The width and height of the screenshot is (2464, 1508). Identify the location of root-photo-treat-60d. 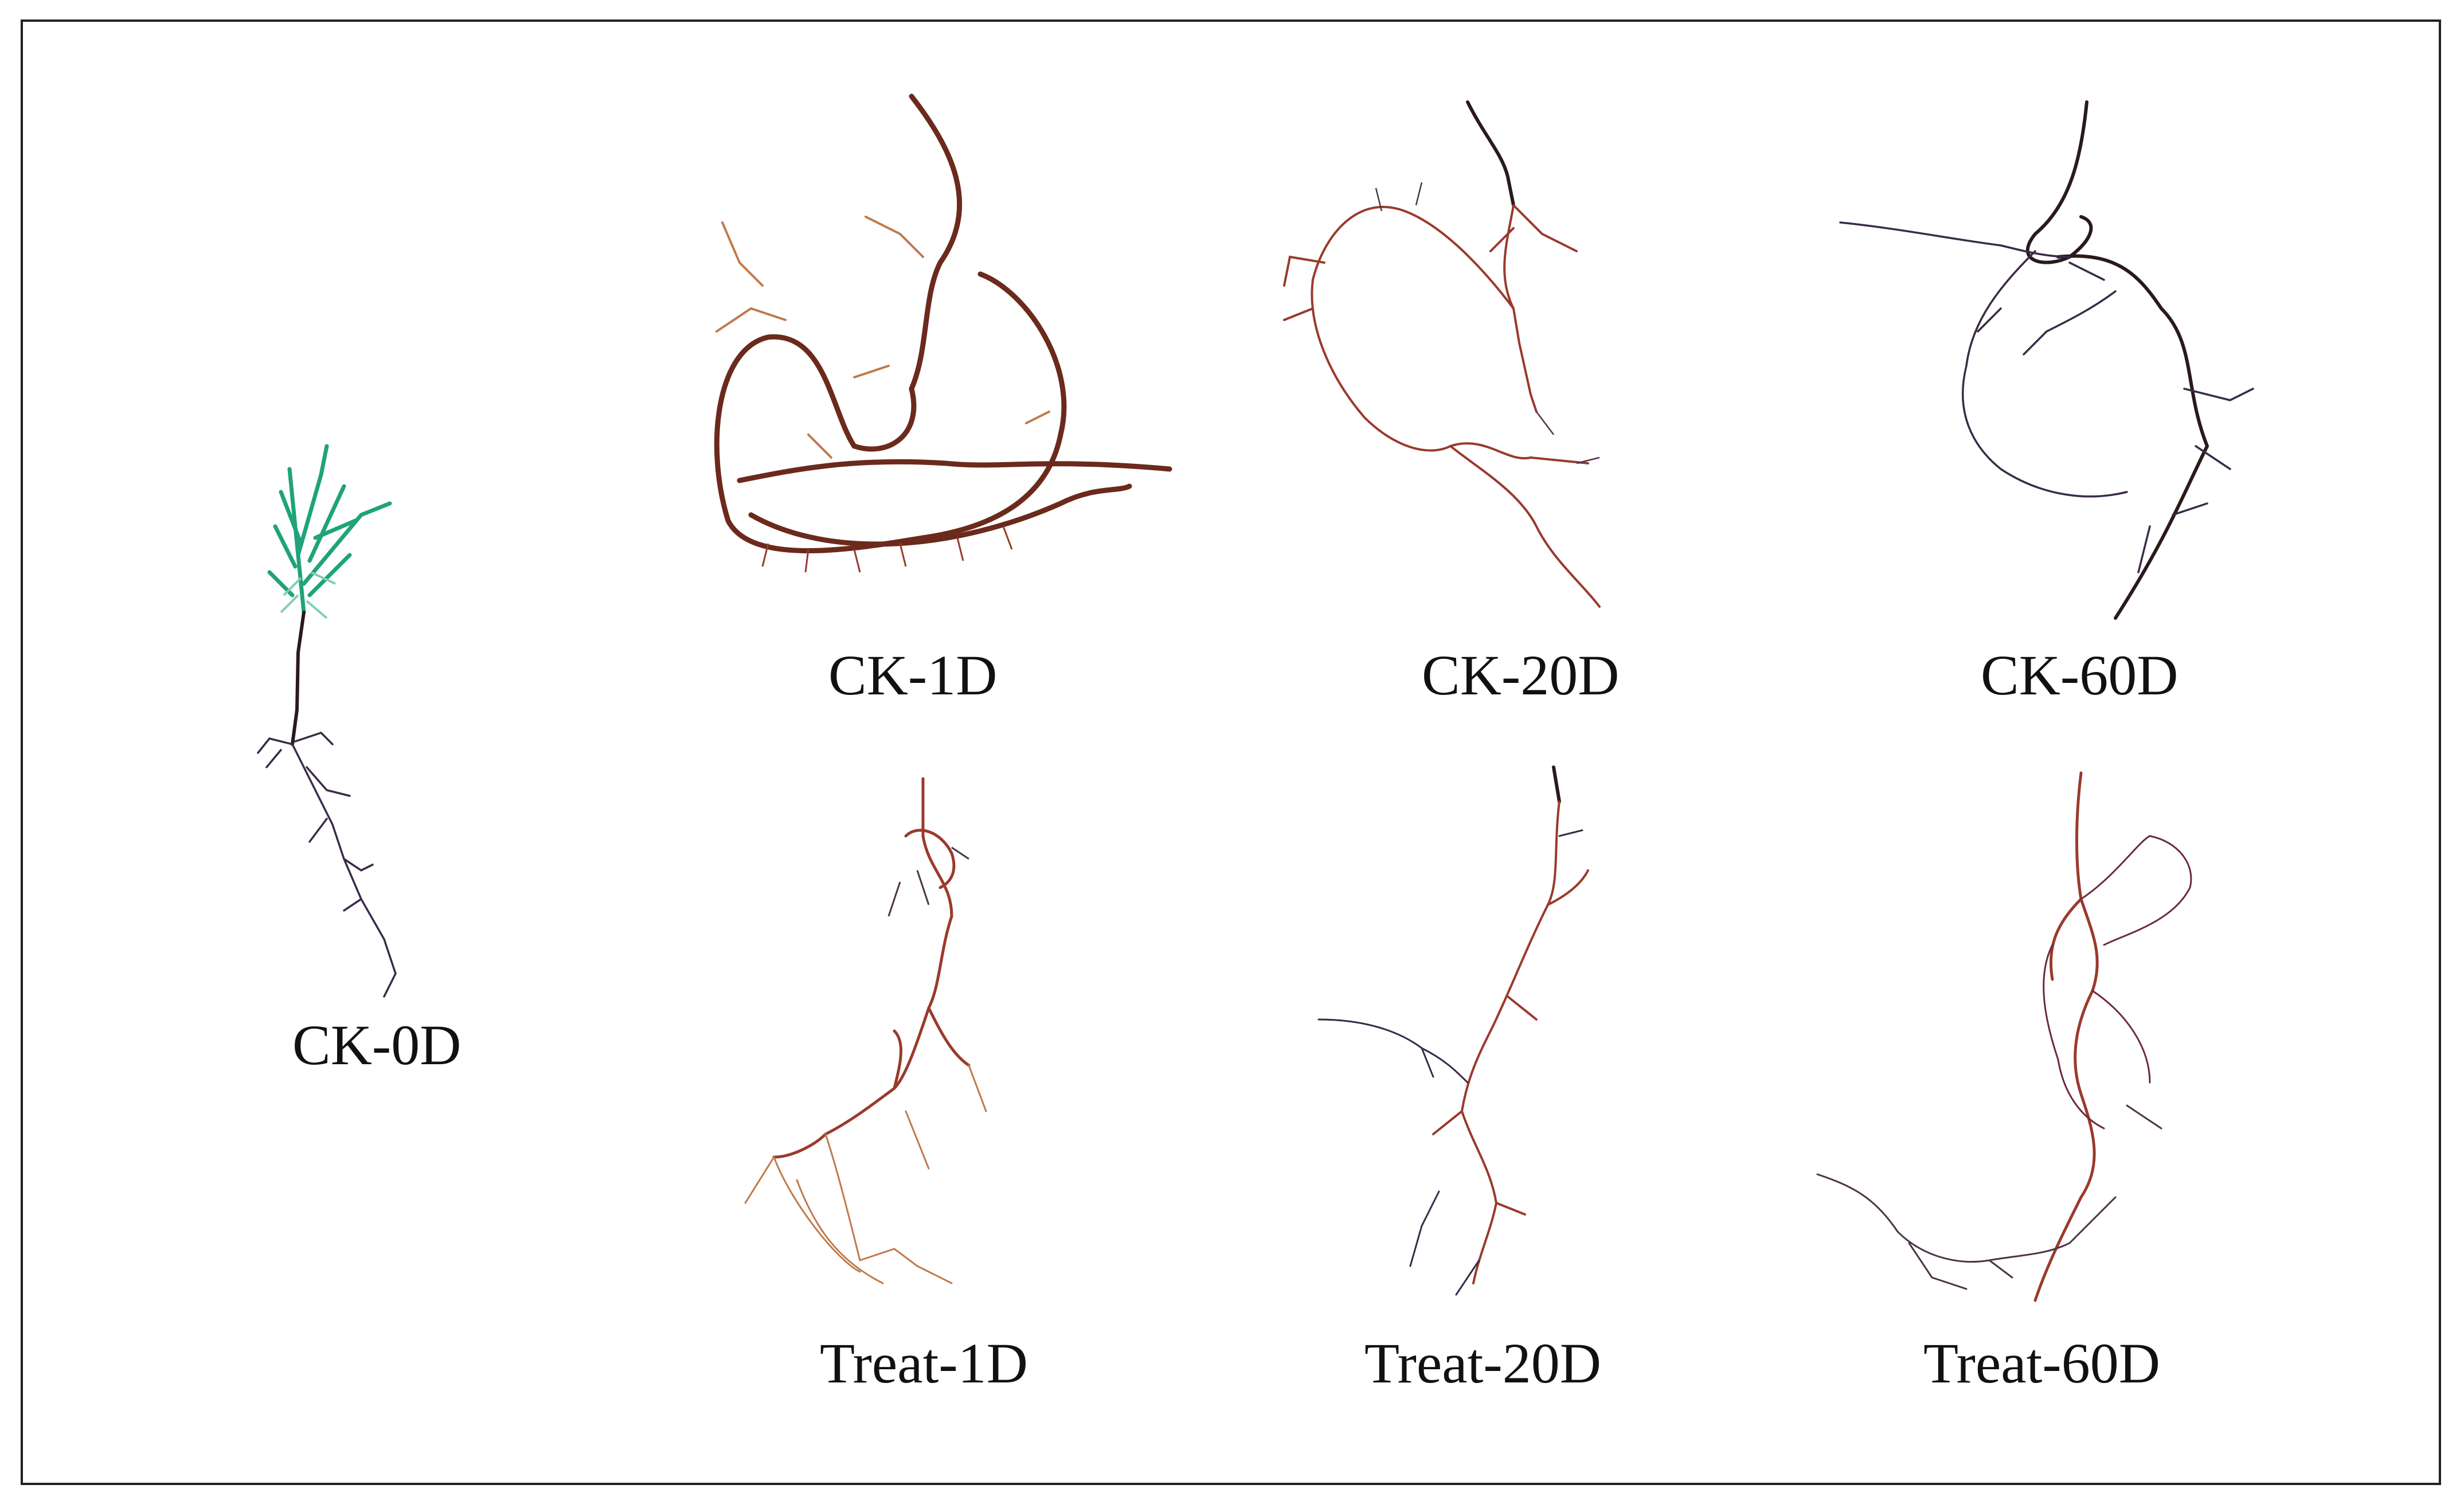
(2013, 1039).